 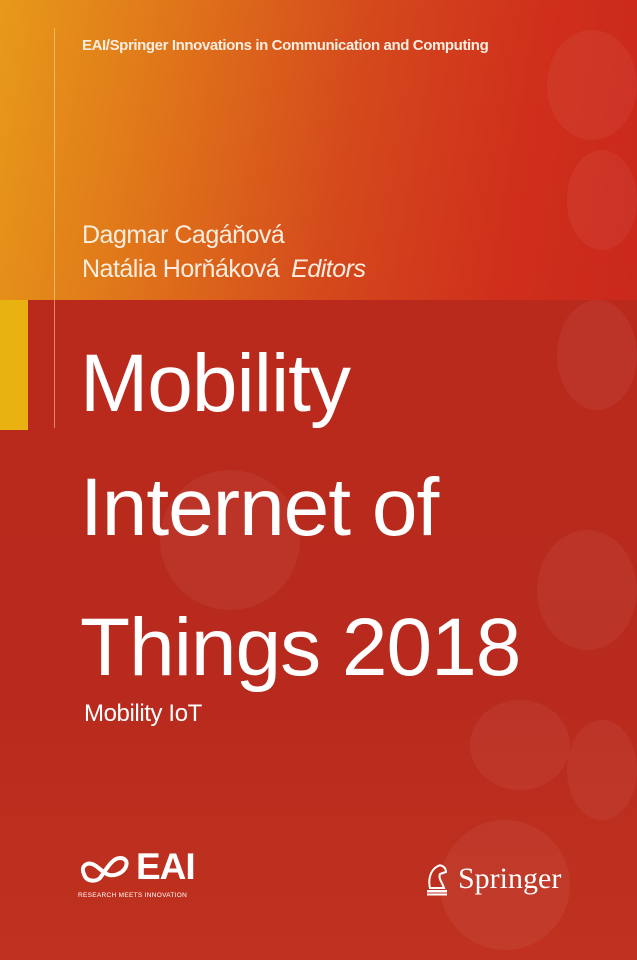 What do you see at coordinates (224, 252) in the screenshot?
I see `editors: Dagmar Cagáňová Natália Horňáková Editors` at bounding box center [224, 252].